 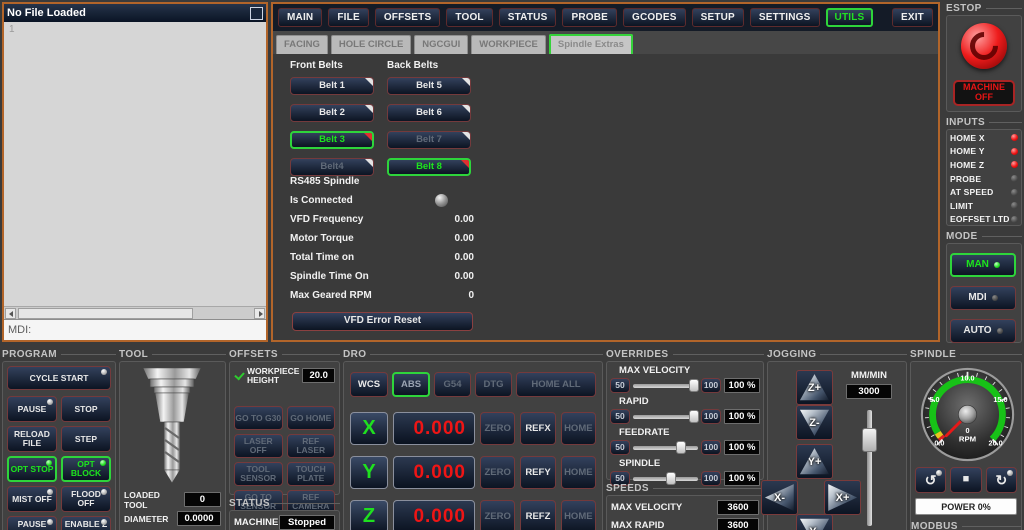 What do you see at coordinates (452, 384) in the screenshot?
I see `g54-button: G54` at bounding box center [452, 384].